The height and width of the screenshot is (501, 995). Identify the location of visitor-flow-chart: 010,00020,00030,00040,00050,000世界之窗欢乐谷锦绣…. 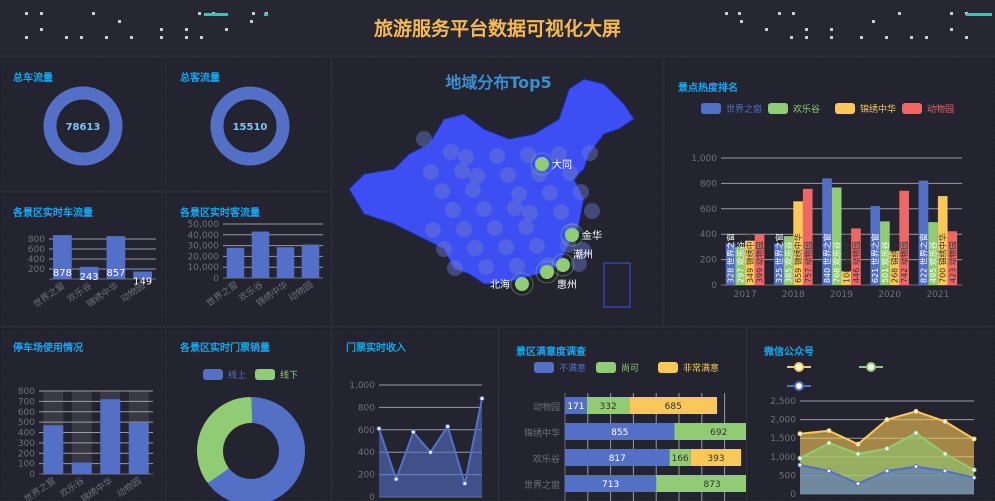
(255, 264).